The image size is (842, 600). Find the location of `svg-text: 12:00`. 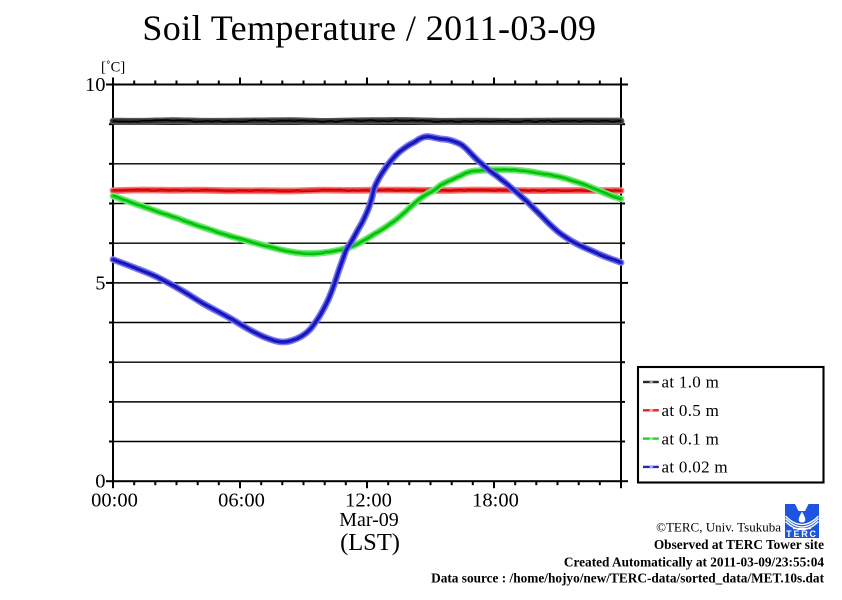

svg-text: 12:00 is located at coordinates (368, 501).